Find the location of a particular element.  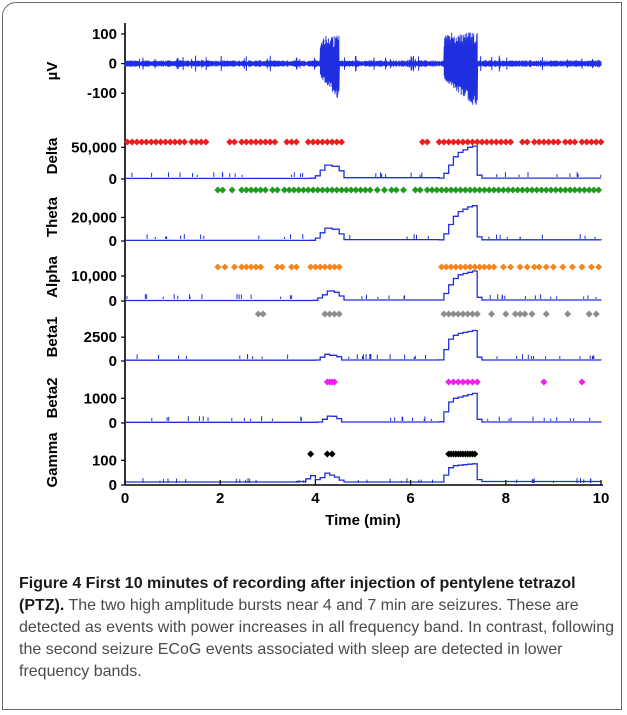

y-tick-label-delta: 0 is located at coordinates (113, 179).